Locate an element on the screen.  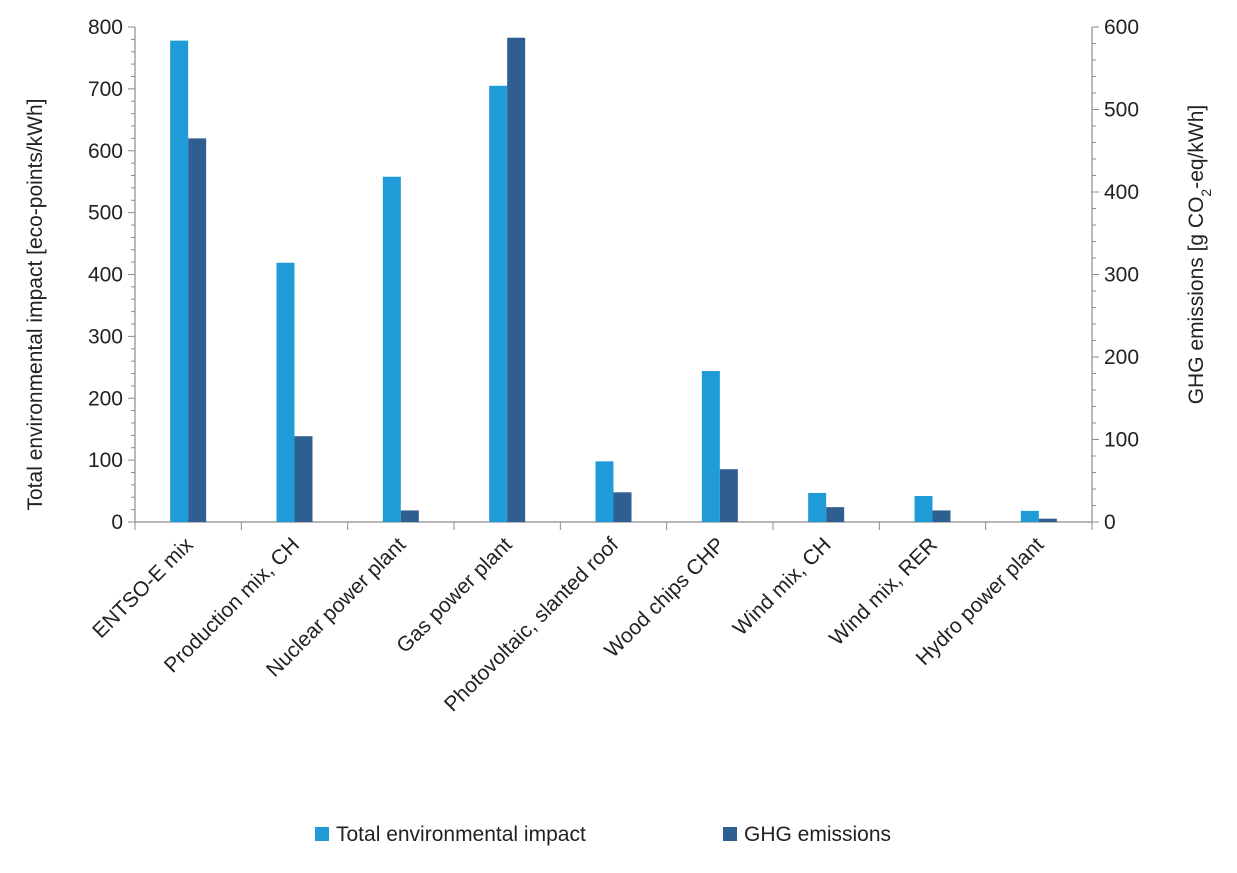
x-category-label: Gas power plant is located at coordinates (454, 595).